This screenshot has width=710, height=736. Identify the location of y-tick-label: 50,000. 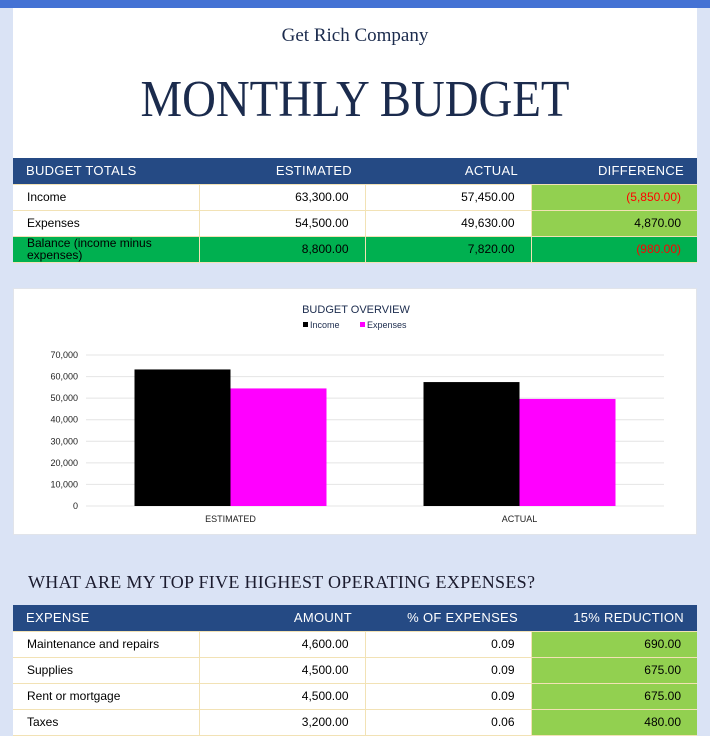
(64, 398).